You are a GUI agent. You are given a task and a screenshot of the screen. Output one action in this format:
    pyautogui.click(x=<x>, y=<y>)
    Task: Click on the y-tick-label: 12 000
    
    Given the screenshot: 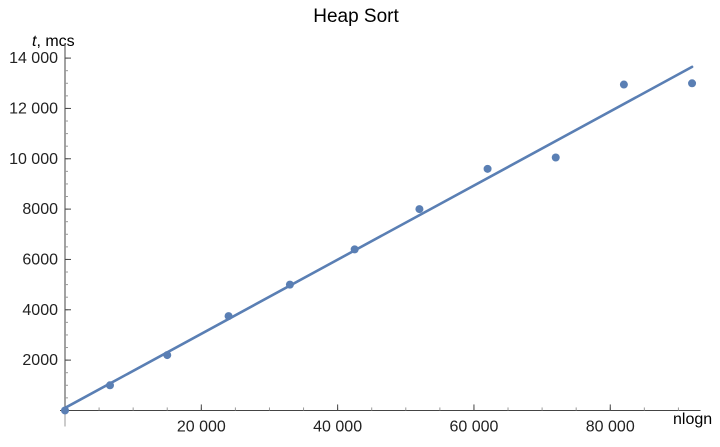 What is the action you would take?
    pyautogui.click(x=33, y=108)
    